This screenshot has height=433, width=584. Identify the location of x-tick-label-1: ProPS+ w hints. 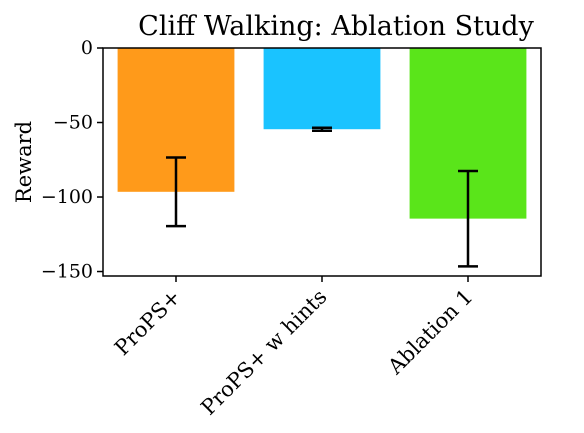
(263, 352).